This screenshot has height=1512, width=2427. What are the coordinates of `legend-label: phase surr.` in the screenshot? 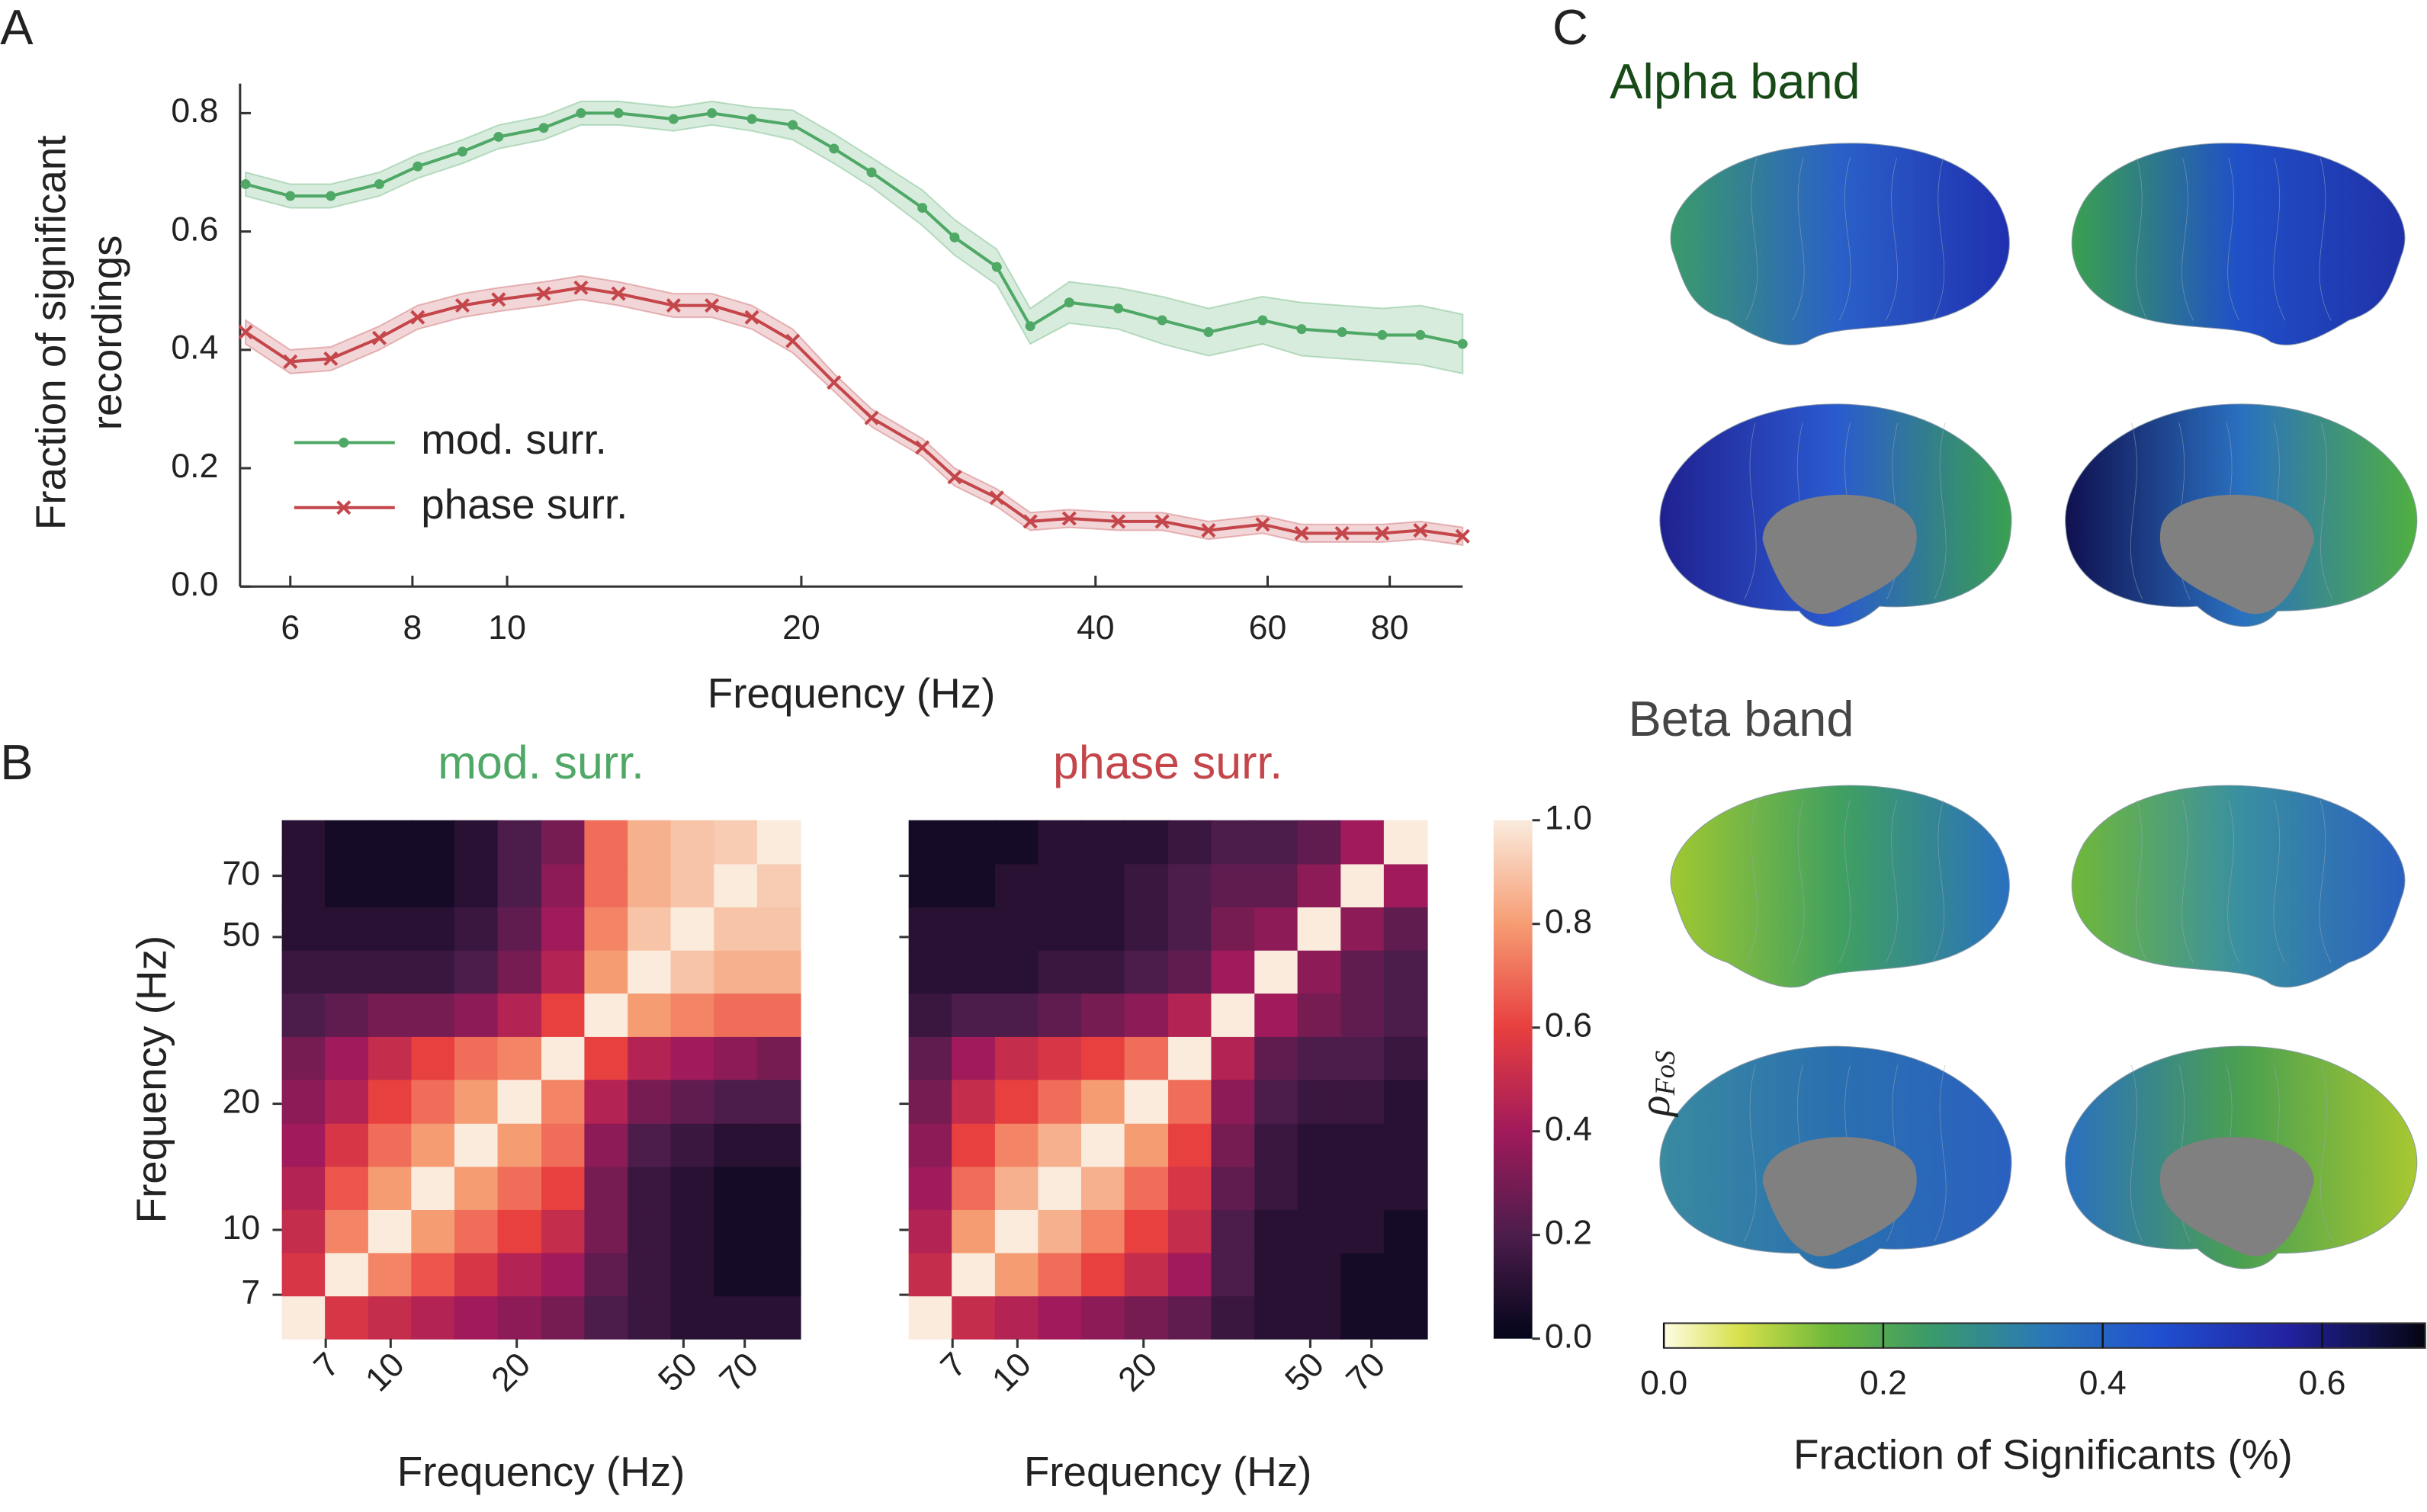 It's located at (524, 504).